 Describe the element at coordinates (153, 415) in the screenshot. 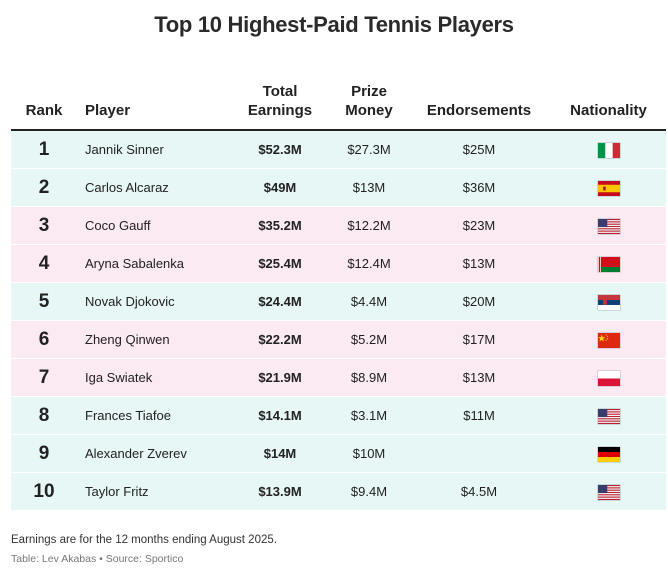

I see `player-cell: Frances Tiafoe` at that location.